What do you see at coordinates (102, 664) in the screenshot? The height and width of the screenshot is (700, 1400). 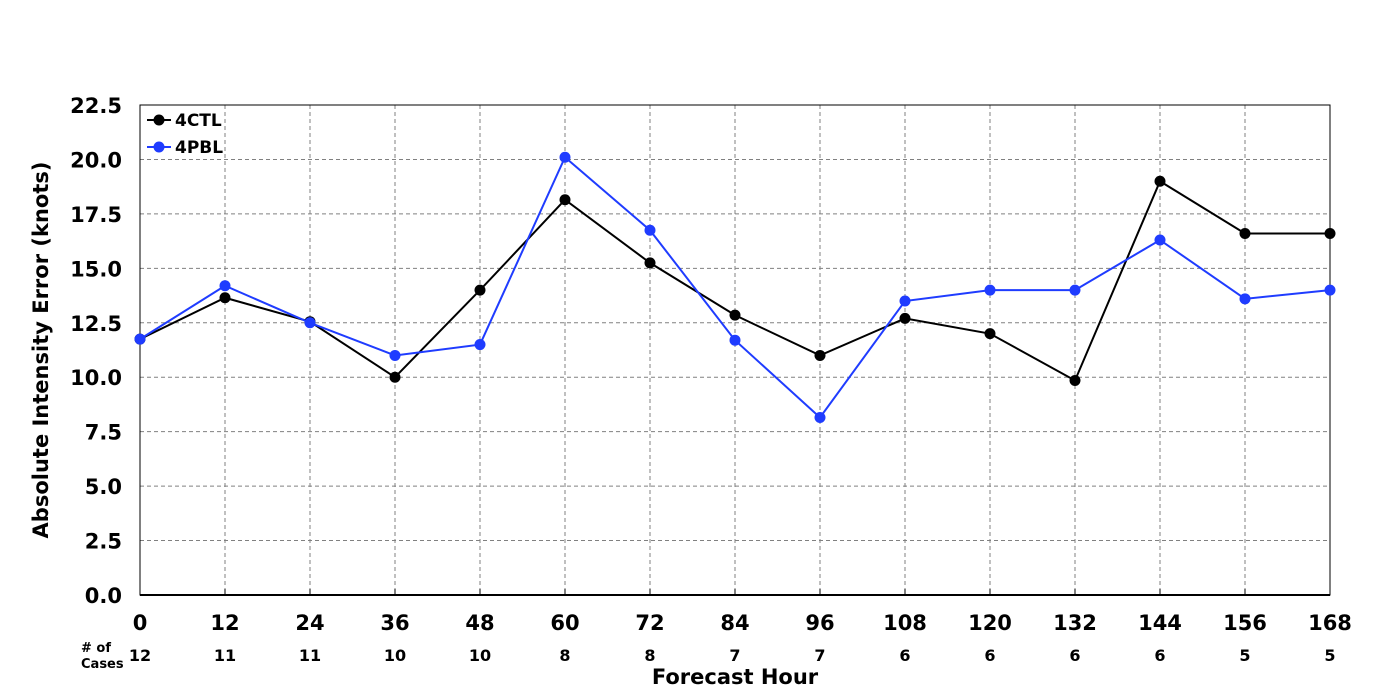 I see `cases-label-line-2: Cases` at bounding box center [102, 664].